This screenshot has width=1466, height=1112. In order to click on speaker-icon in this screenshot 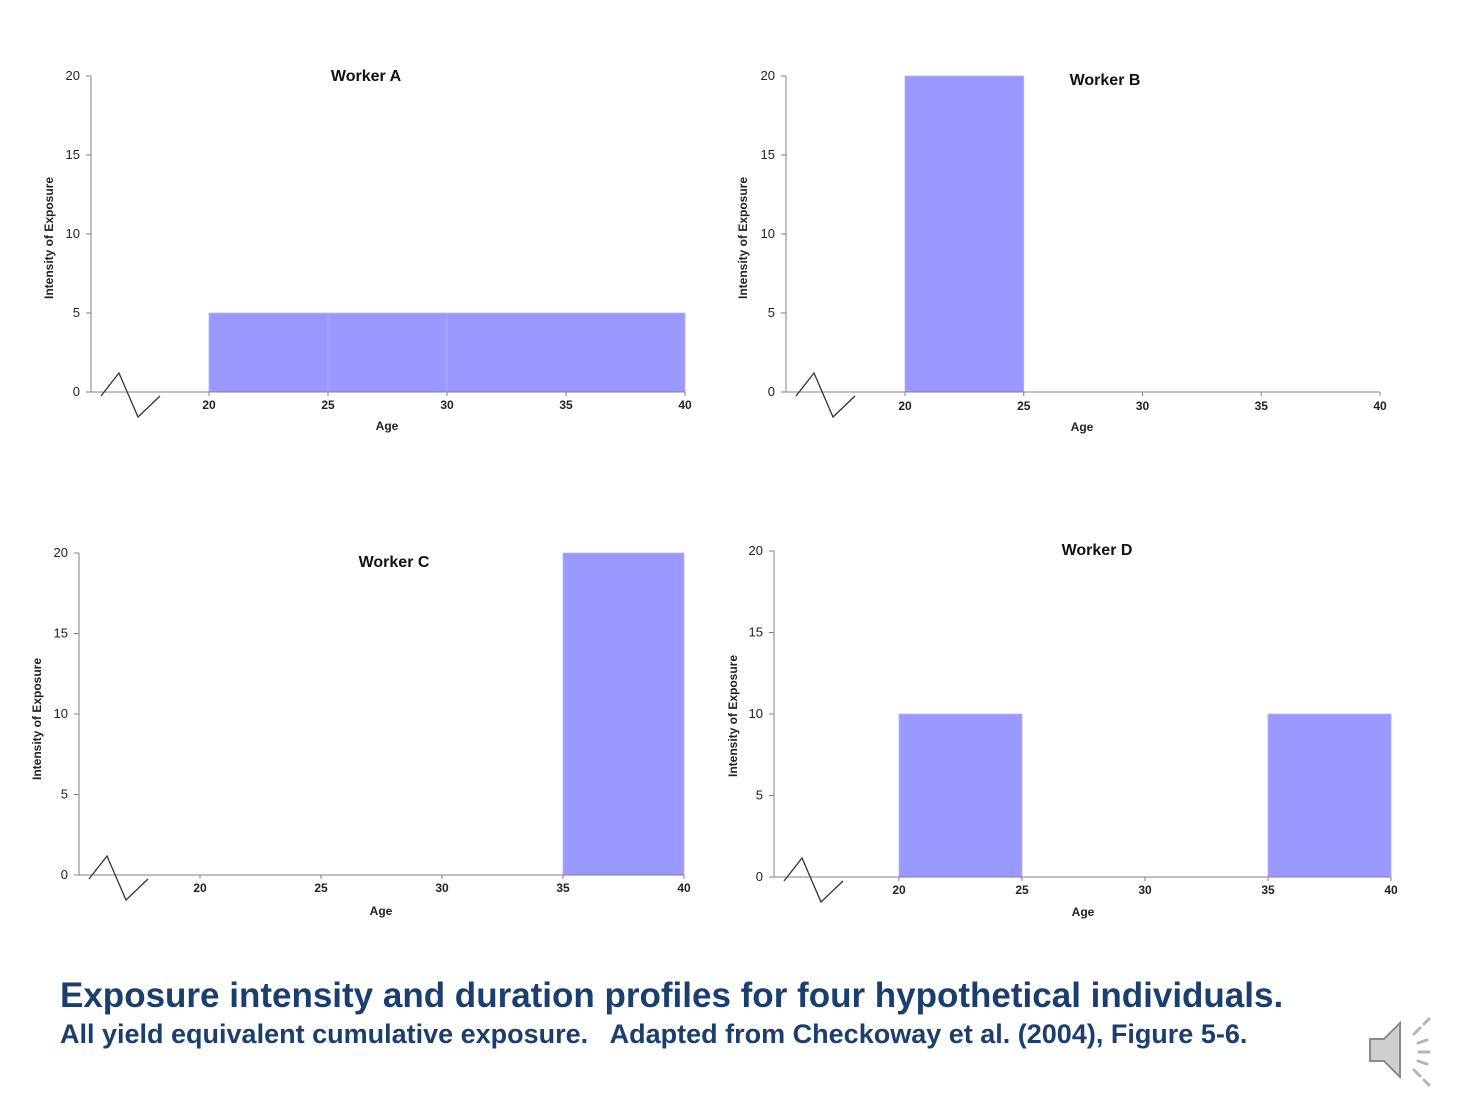, I will do `click(1408, 1050)`.